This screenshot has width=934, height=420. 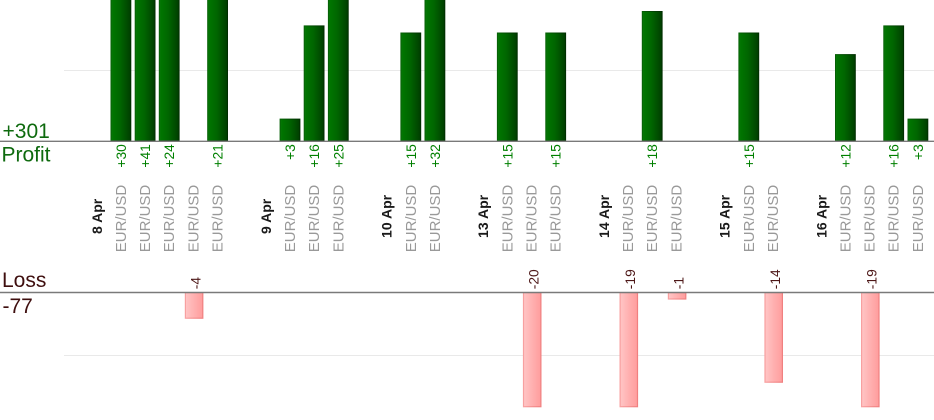 What do you see at coordinates (266, 216) in the screenshot?
I see `svg-text: 9 Apr` at bounding box center [266, 216].